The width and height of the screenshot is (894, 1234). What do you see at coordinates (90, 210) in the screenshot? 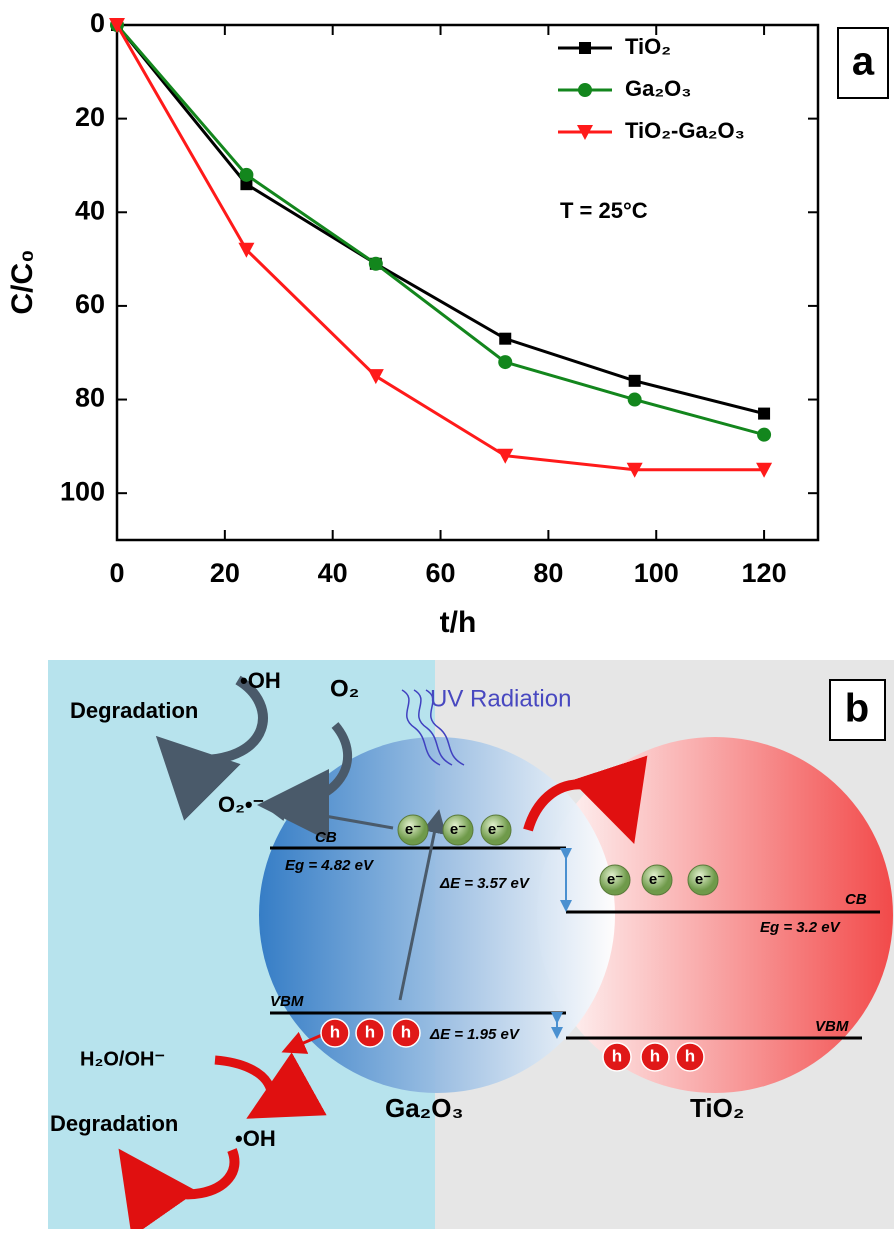
I see `y-tick-label: 40` at bounding box center [90, 210].